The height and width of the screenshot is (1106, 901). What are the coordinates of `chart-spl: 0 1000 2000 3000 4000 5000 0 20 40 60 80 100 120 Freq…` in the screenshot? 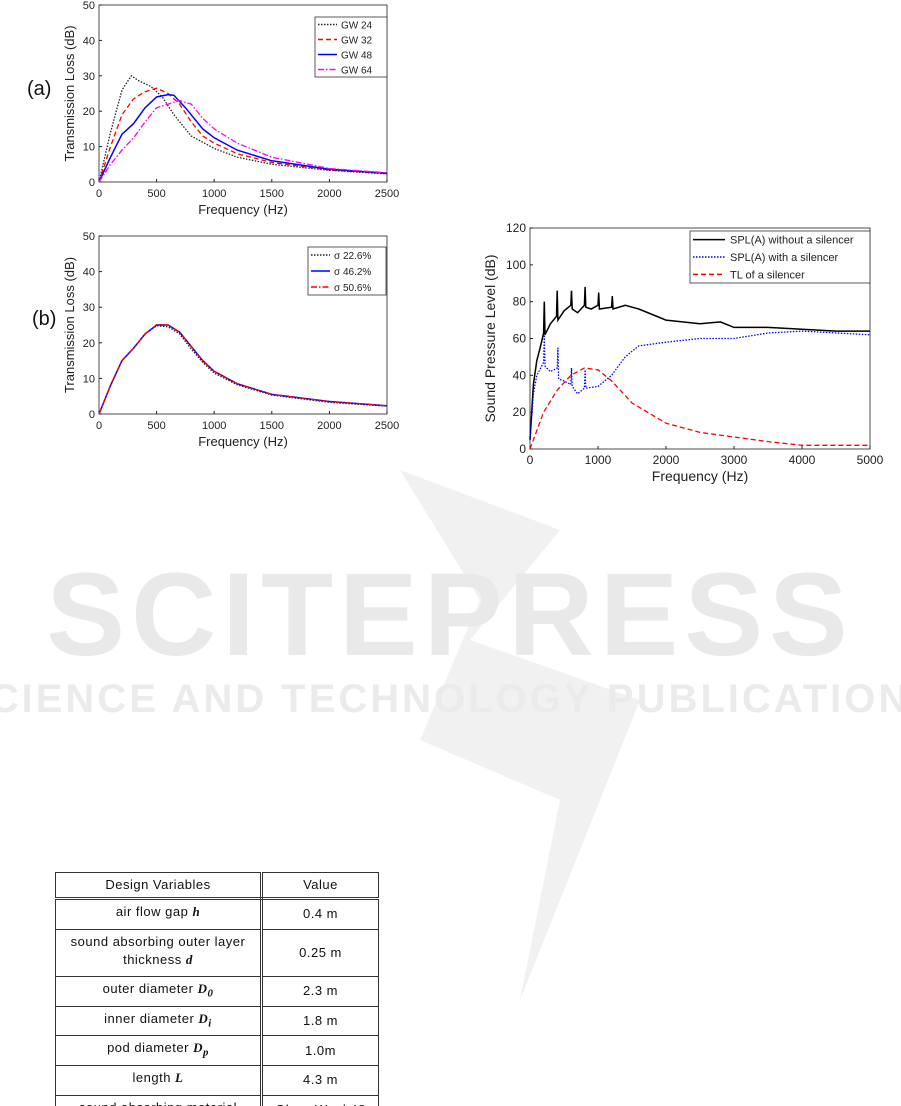 It's located at (683, 352).